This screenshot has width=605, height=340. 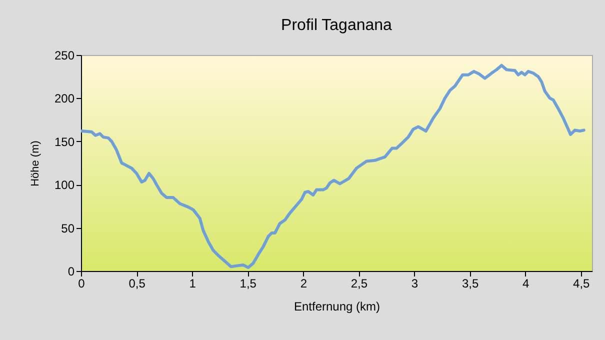 I want to click on chart-title: Profil Taganana, so click(x=336, y=25).